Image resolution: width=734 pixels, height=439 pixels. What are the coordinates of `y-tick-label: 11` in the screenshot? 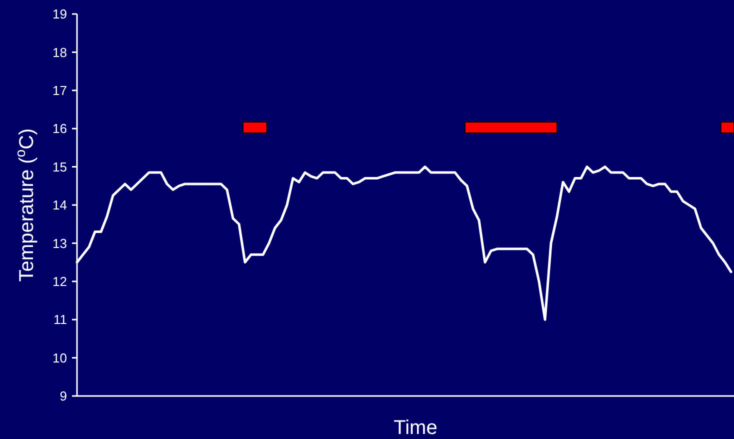 It's located at (60, 320).